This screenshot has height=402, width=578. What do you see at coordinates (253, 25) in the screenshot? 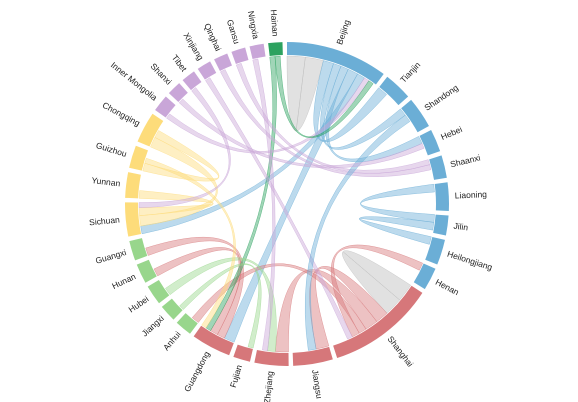
I see `node-label: Ningxia` at bounding box center [253, 25].